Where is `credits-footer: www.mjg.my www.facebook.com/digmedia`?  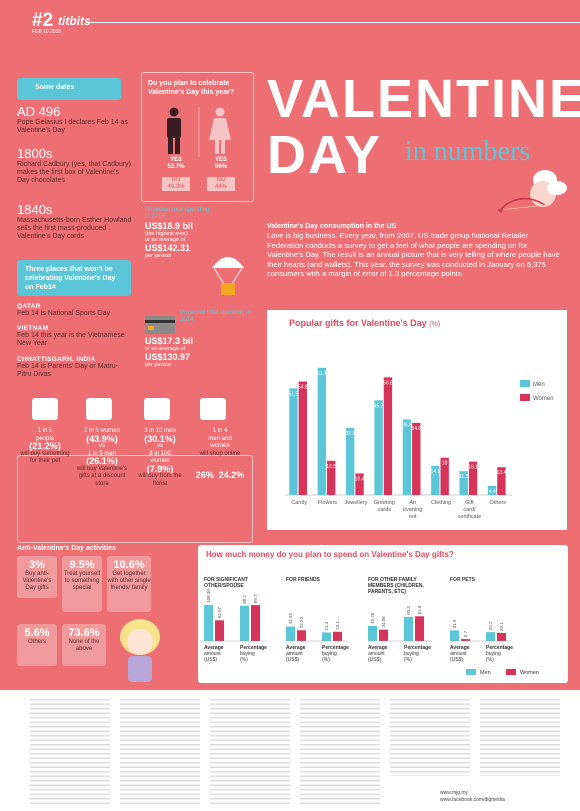
credits-footer: www.mjg.my www.facebook.com/digmedia is located at coordinates (290, 750).